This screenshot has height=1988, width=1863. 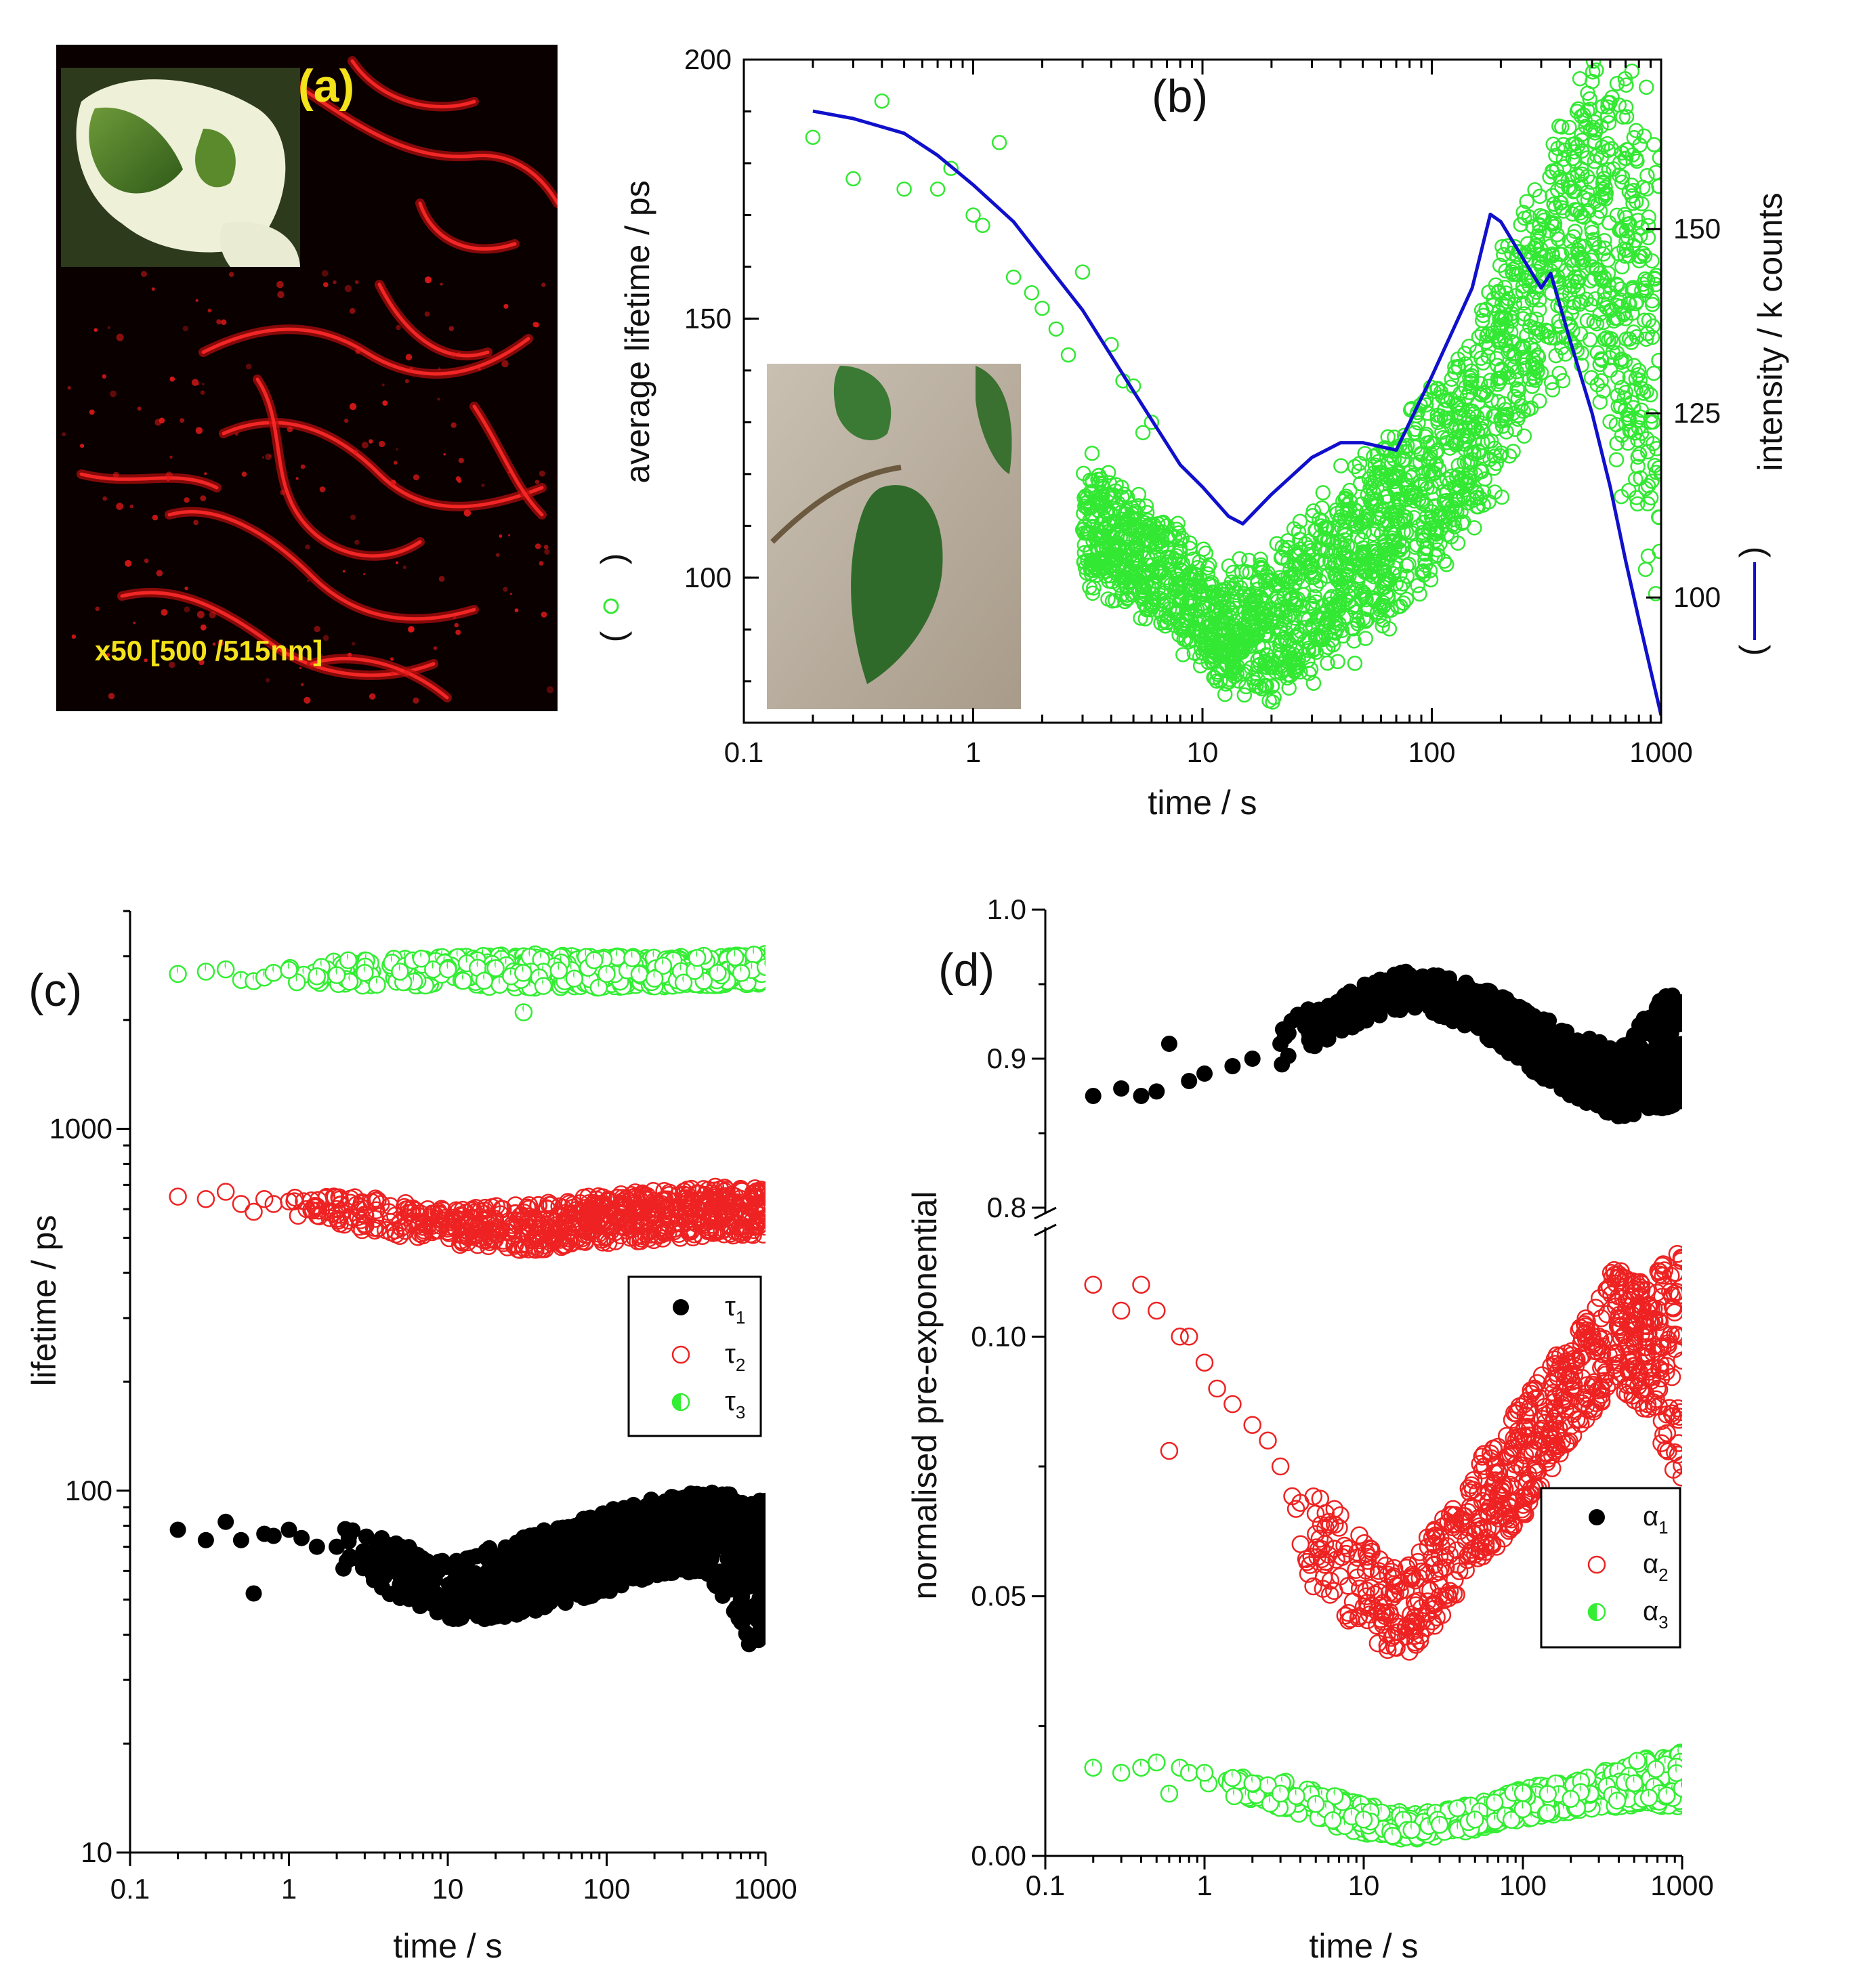 I want to click on right-marker-paren-open: (, so click(x=1752, y=650).